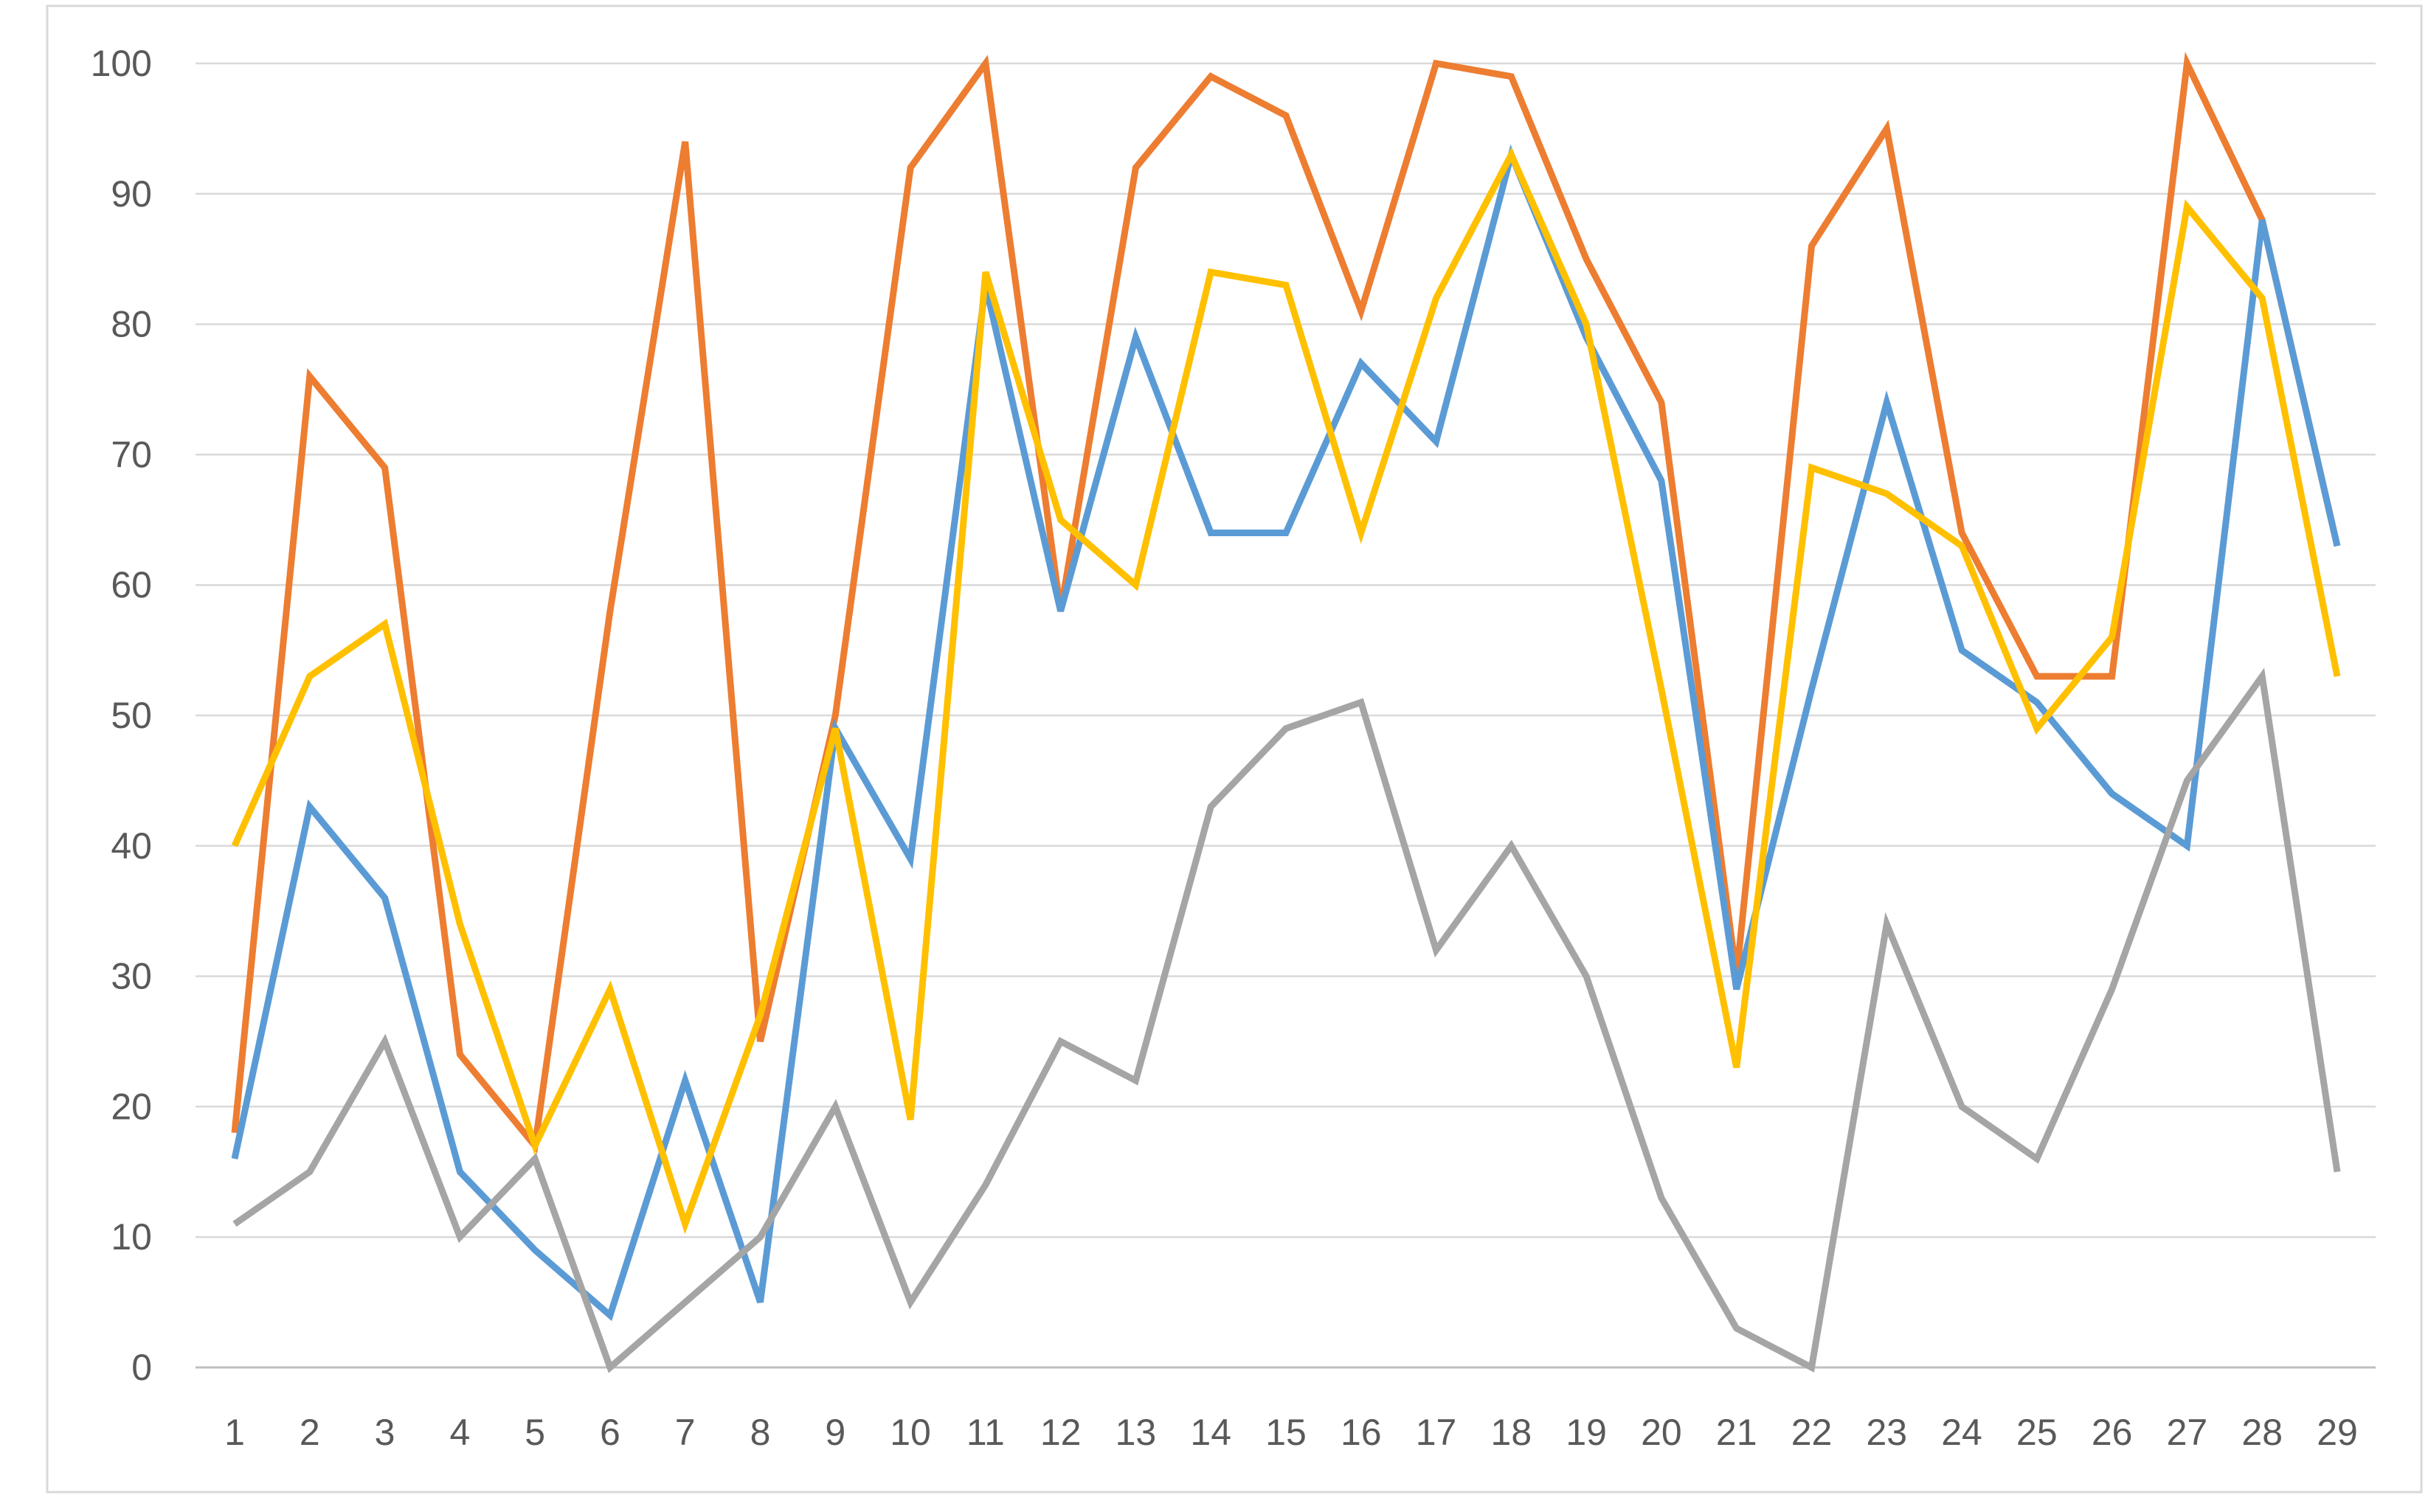 The image size is (2428, 1512). What do you see at coordinates (2262, 1432) in the screenshot?
I see `x-tick-label: 28` at bounding box center [2262, 1432].